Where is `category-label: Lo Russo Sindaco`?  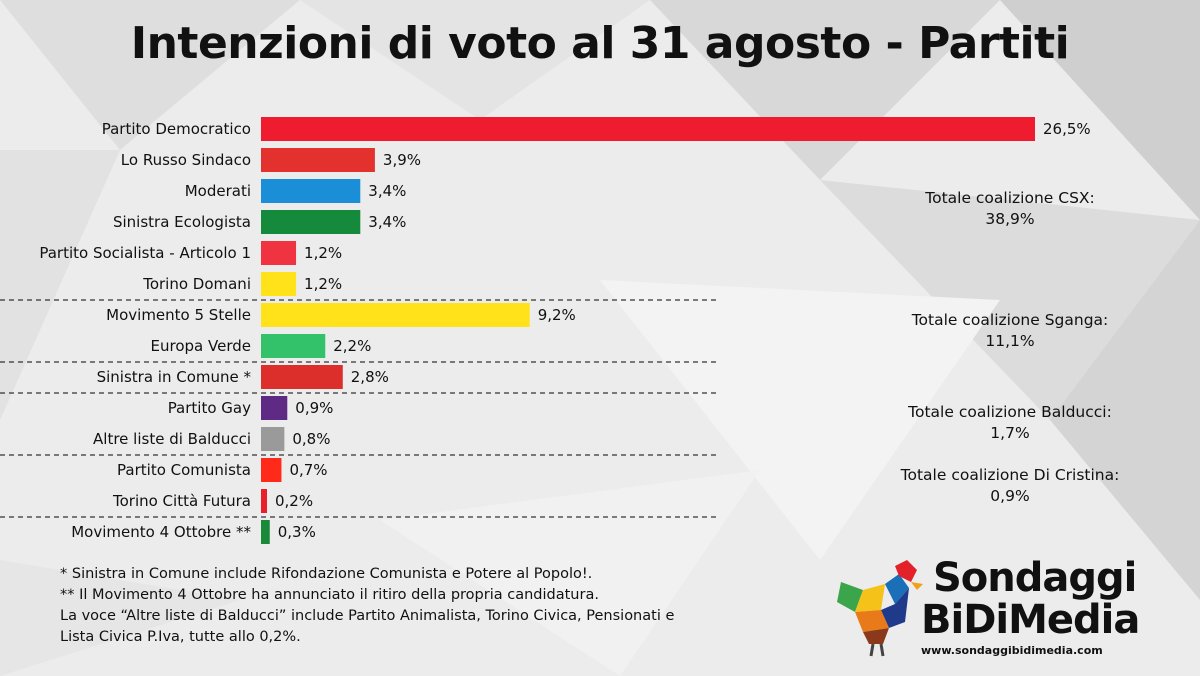 category-label: Lo Russo Sindaco is located at coordinates (186, 160).